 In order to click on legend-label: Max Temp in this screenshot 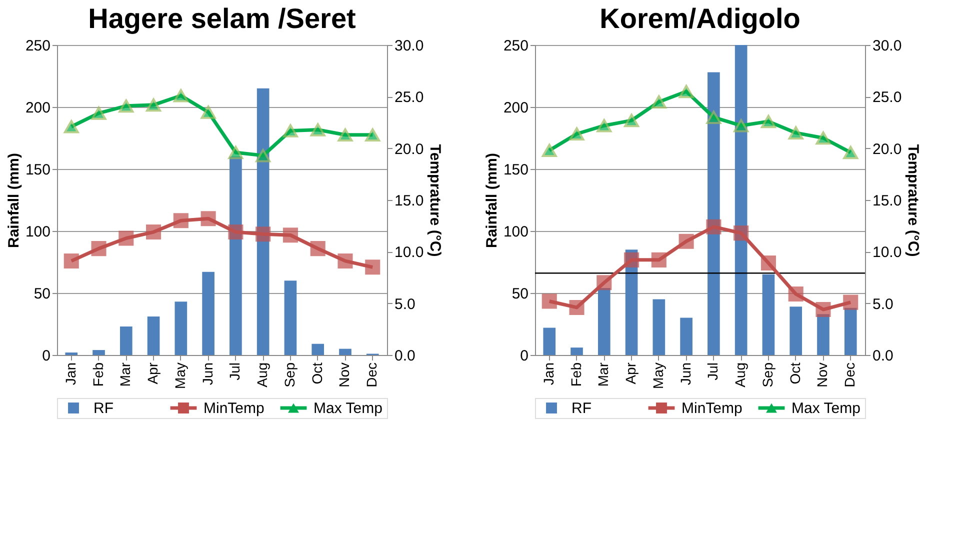, I will do `click(826, 408)`.